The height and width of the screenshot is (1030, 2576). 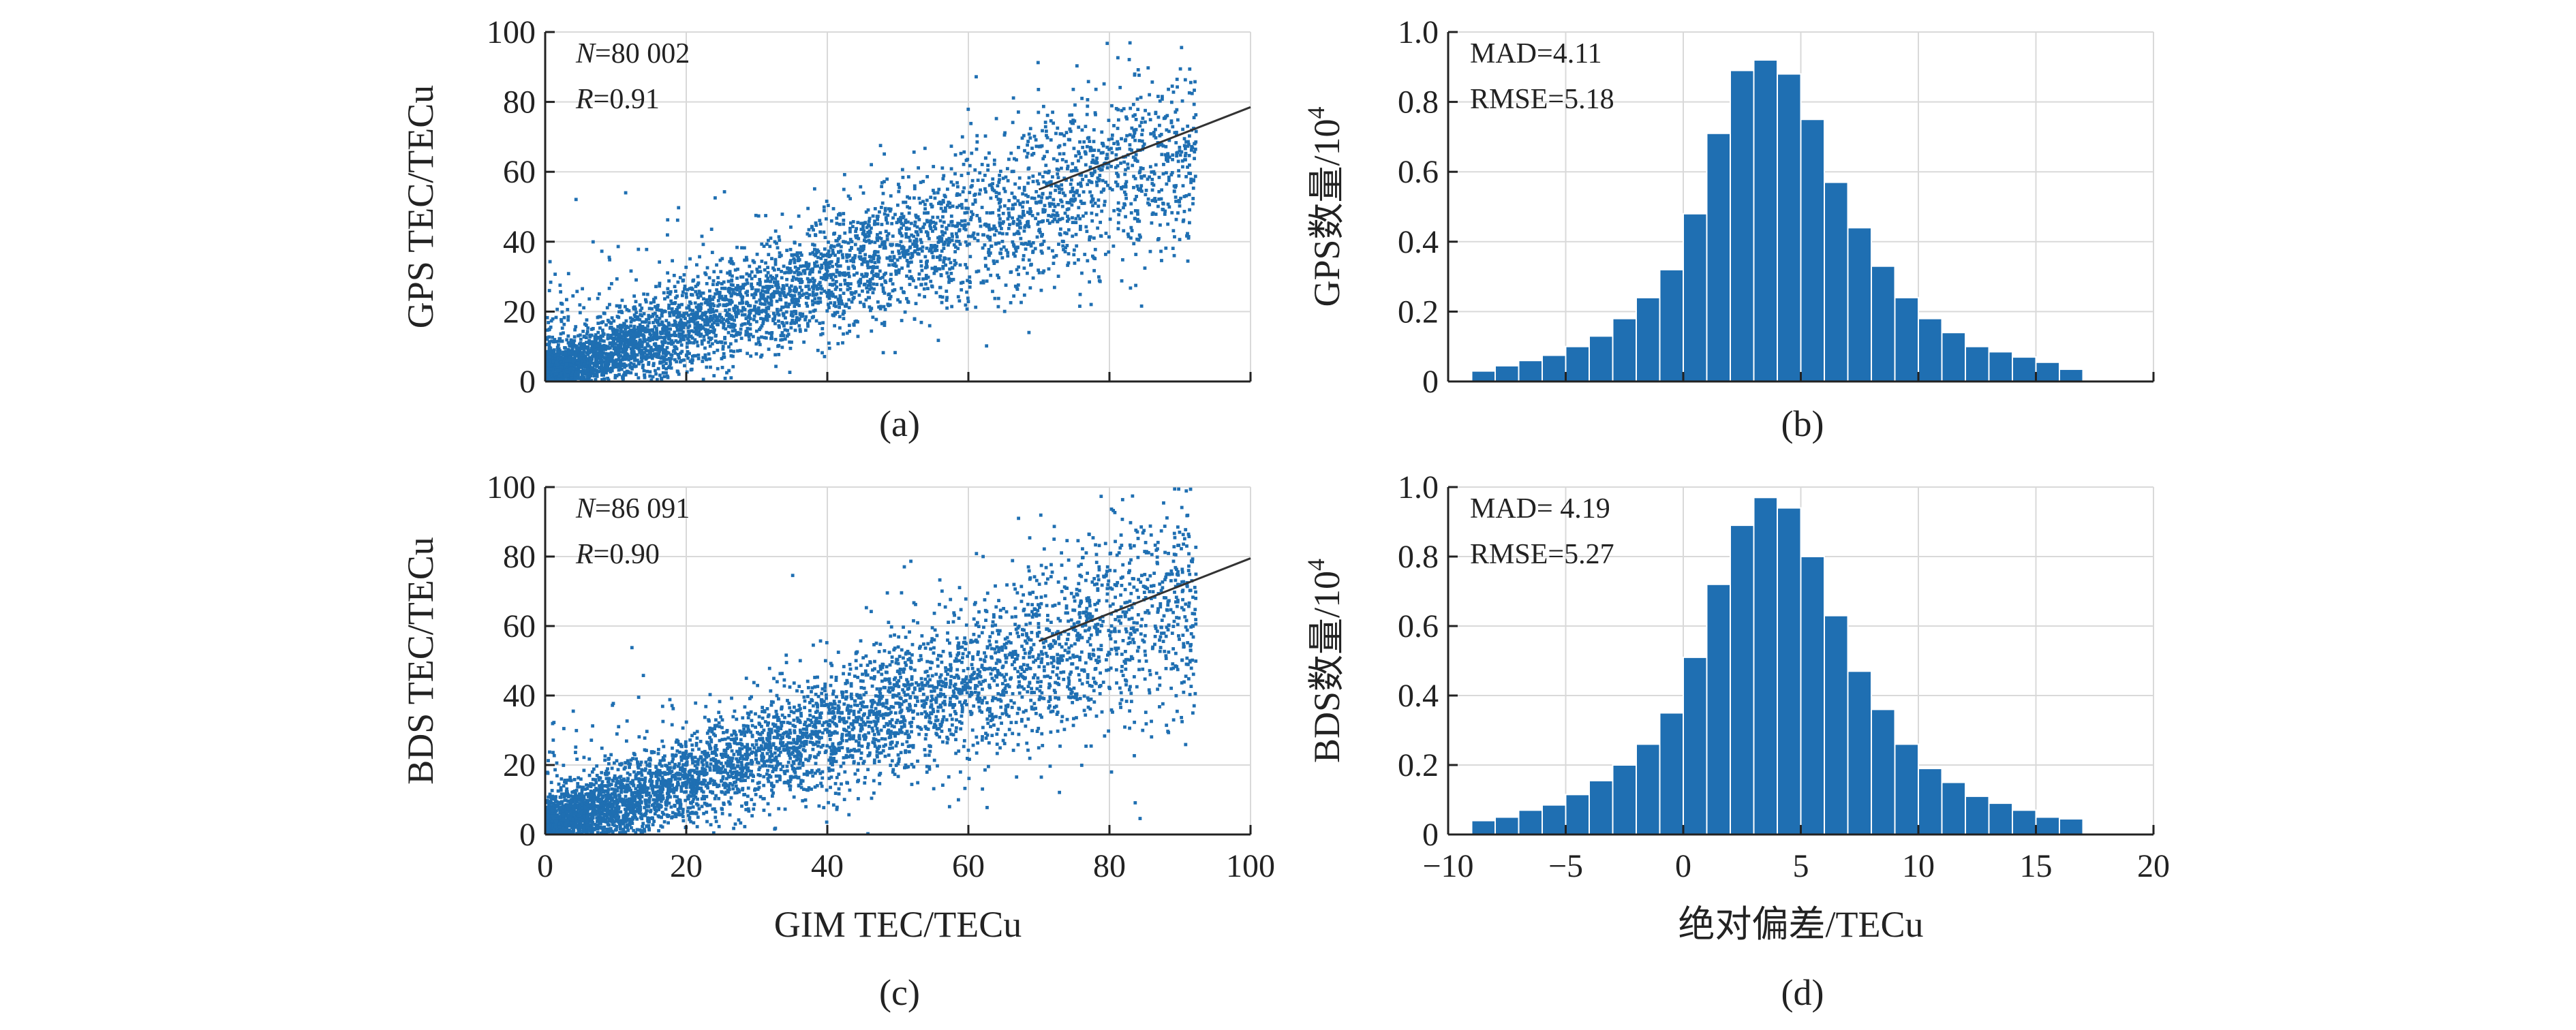 What do you see at coordinates (584, 99) in the screenshot?
I see `stat-r-symbol: R` at bounding box center [584, 99].